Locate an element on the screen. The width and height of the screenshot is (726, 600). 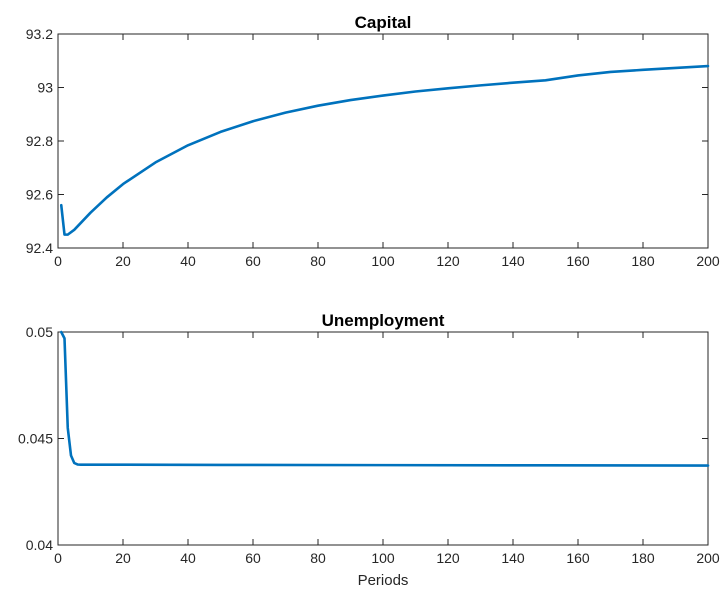
capital-x-tick-label: 200 is located at coordinates (708, 261).